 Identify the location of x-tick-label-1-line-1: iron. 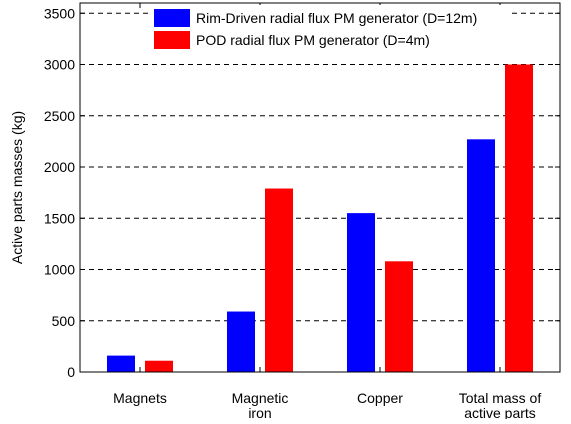
(259, 412).